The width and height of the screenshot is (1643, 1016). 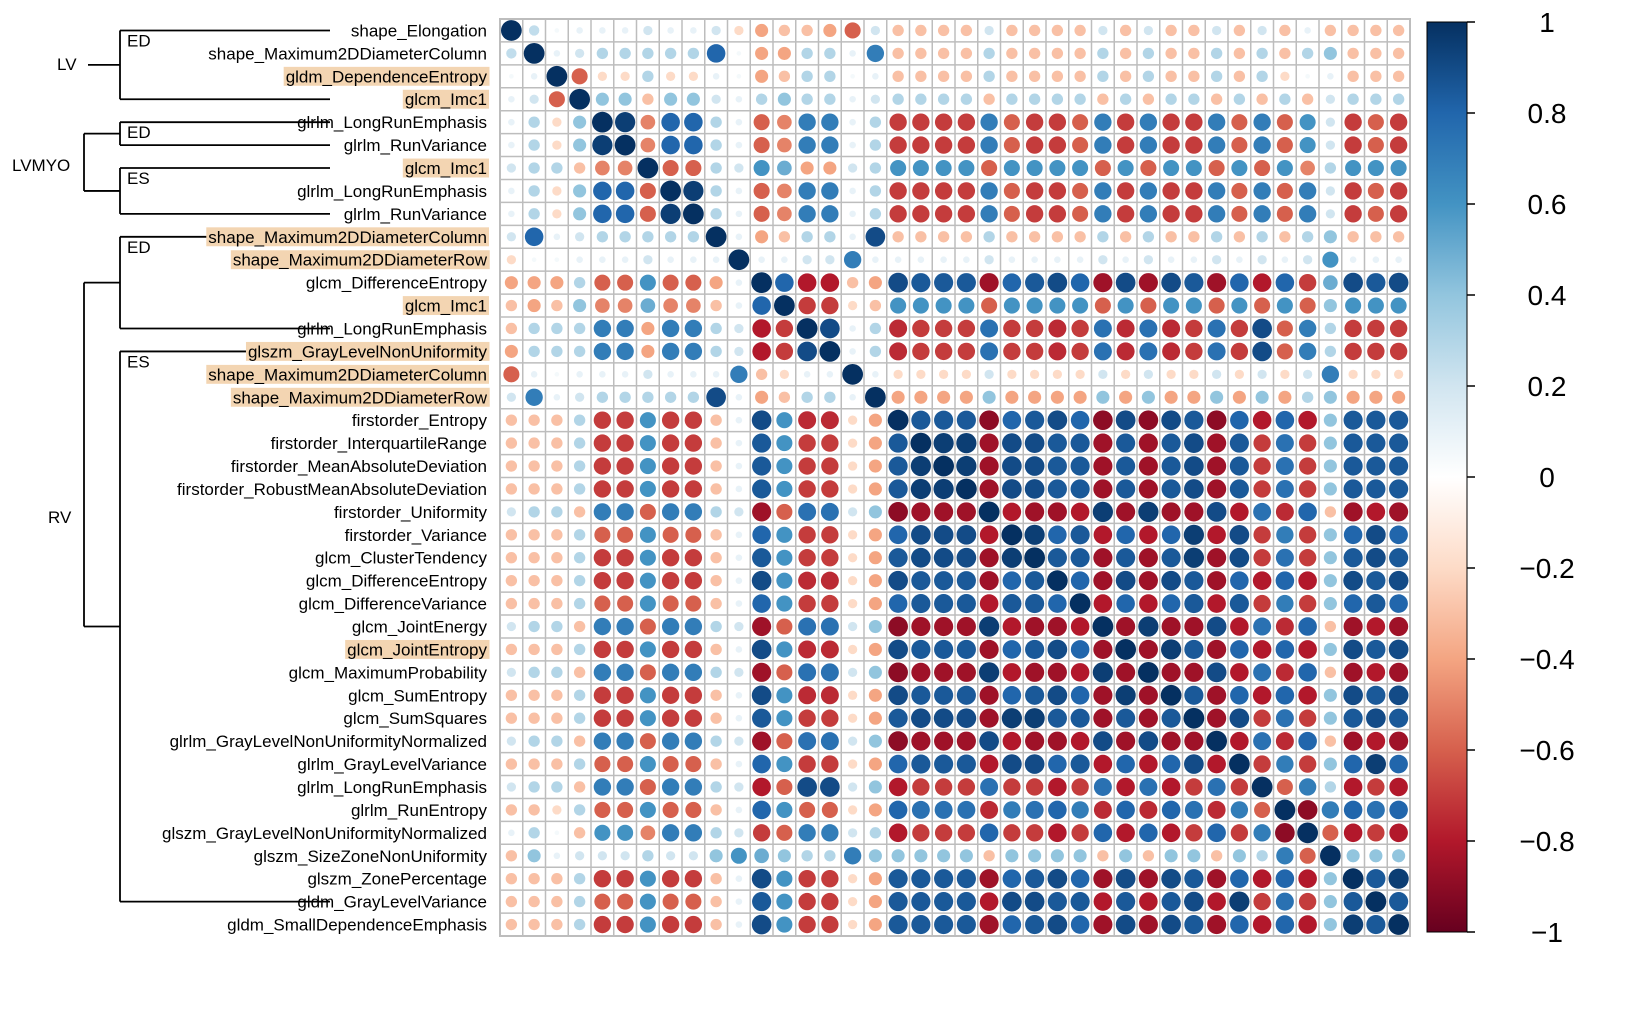 What do you see at coordinates (1171, 718) in the screenshot?
I see `corr-cell-r30-c29` at bounding box center [1171, 718].